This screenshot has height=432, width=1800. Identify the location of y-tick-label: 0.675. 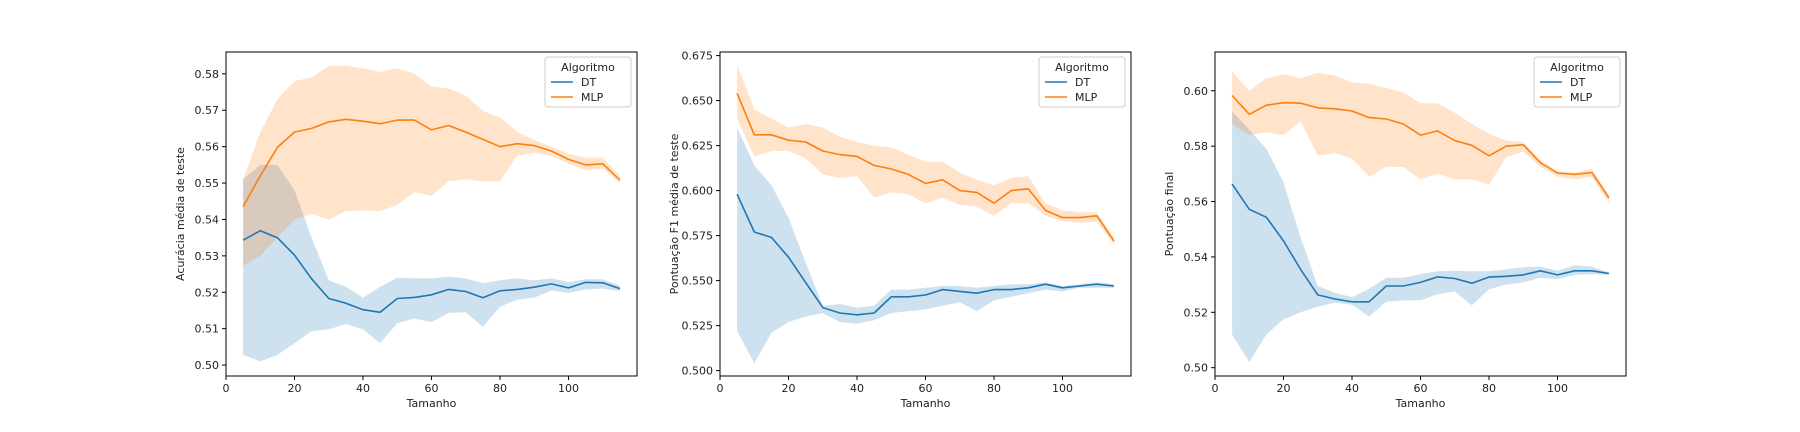
(698, 56).